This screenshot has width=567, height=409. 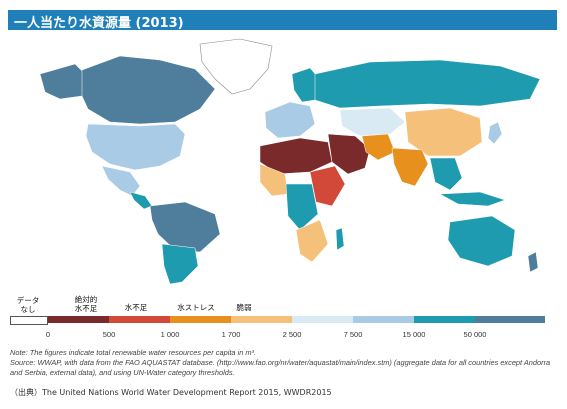 What do you see at coordinates (148, 90) in the screenshot?
I see `region-canada` at bounding box center [148, 90].